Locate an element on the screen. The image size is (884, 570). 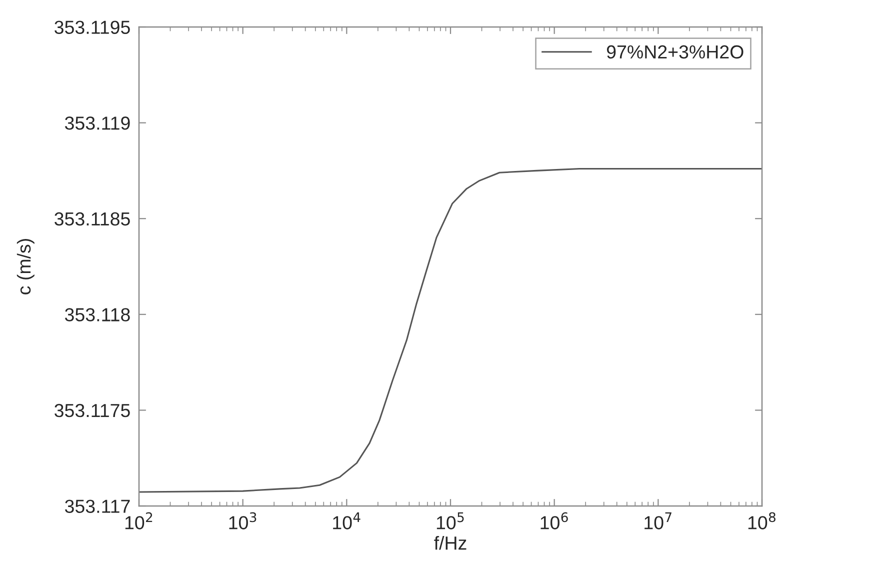
y-tick-label: 353.1175 is located at coordinates (92, 411).